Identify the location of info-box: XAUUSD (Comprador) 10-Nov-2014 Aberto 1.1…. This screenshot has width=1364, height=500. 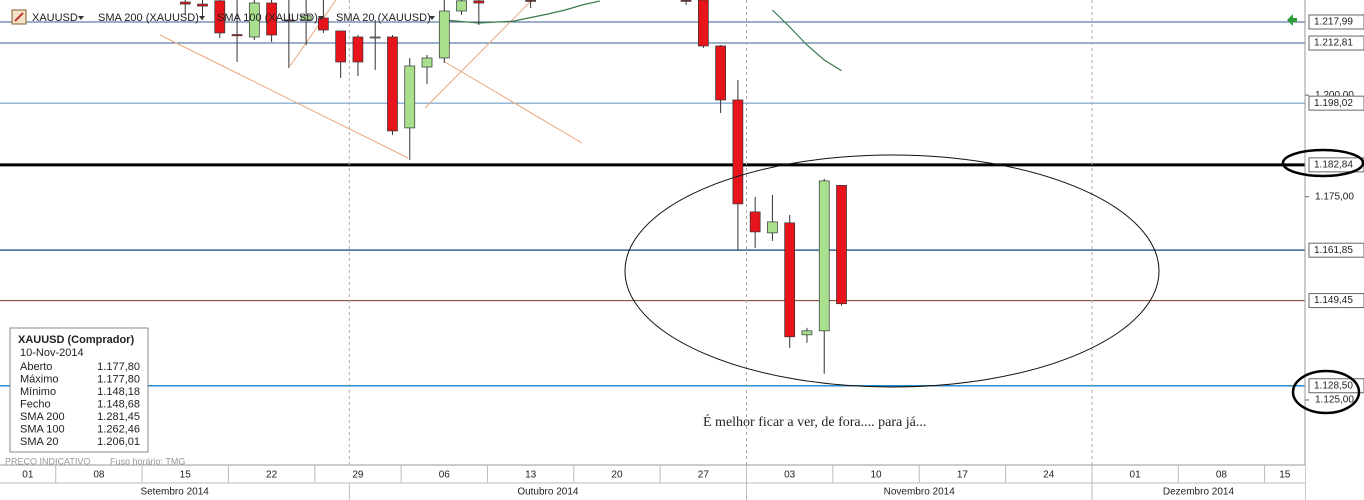
(79, 390).